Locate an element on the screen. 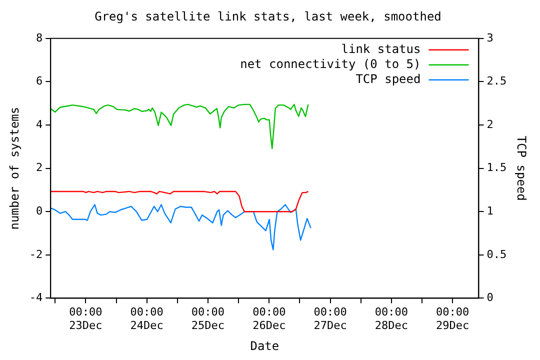  x-tick-label: 00:00 28Dec is located at coordinates (391, 319).